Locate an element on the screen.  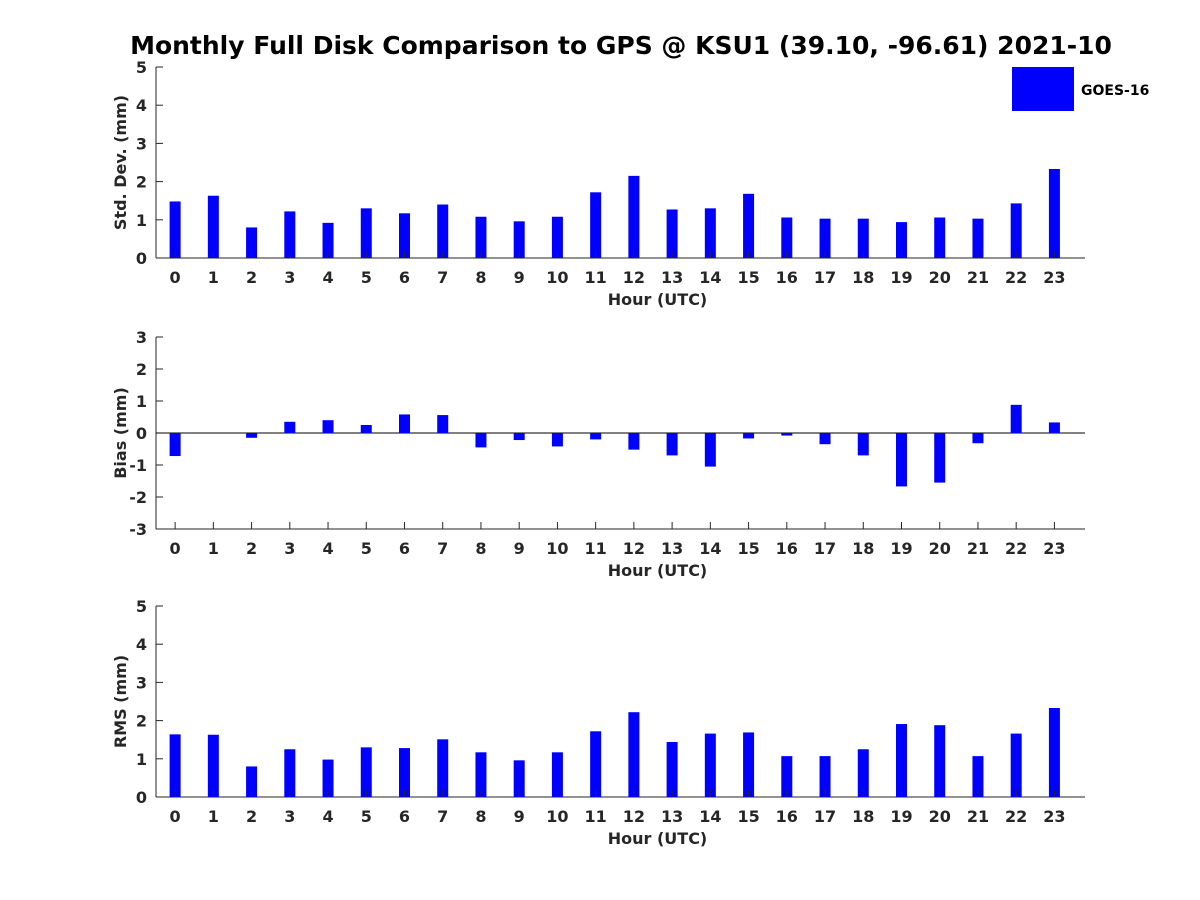
y-axis-label: Bias (mm) is located at coordinates (120, 433).